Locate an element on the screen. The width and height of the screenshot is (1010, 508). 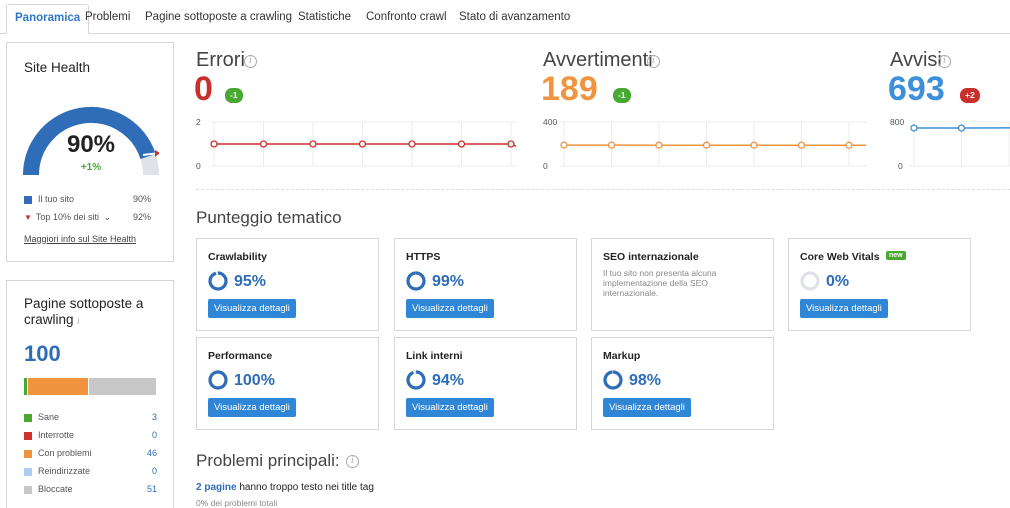
legend-your-site-label: Il tuo sito is located at coordinates (56, 199).